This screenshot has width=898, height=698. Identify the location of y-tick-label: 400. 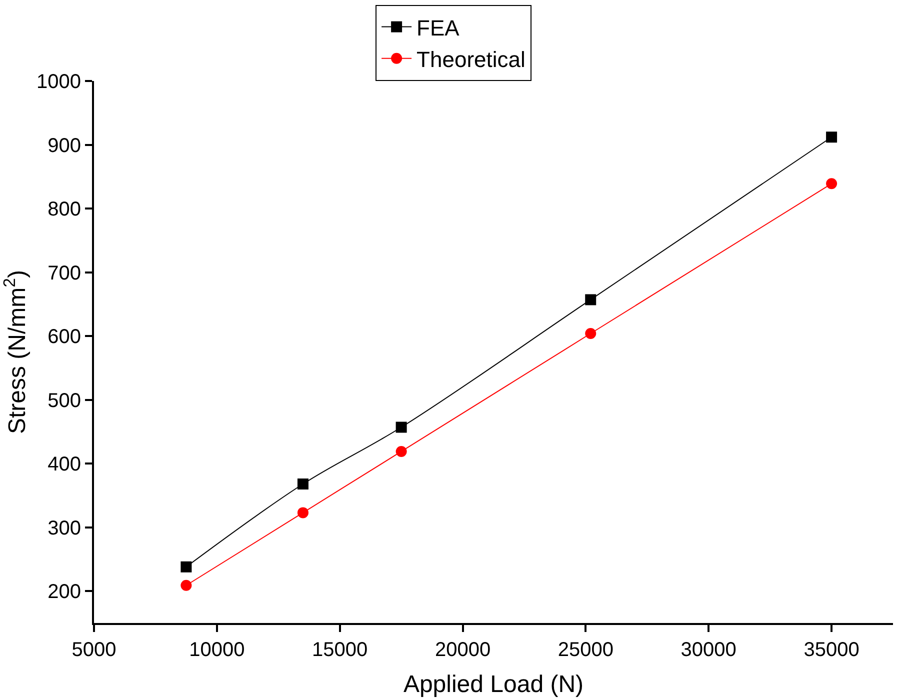
(64, 465).